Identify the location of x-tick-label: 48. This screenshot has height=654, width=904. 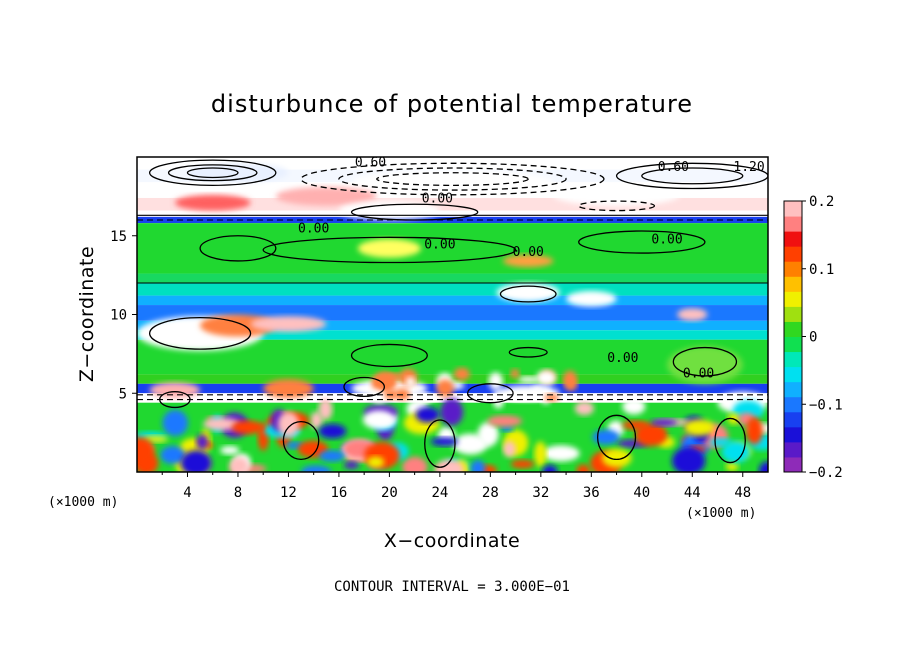
(742, 493).